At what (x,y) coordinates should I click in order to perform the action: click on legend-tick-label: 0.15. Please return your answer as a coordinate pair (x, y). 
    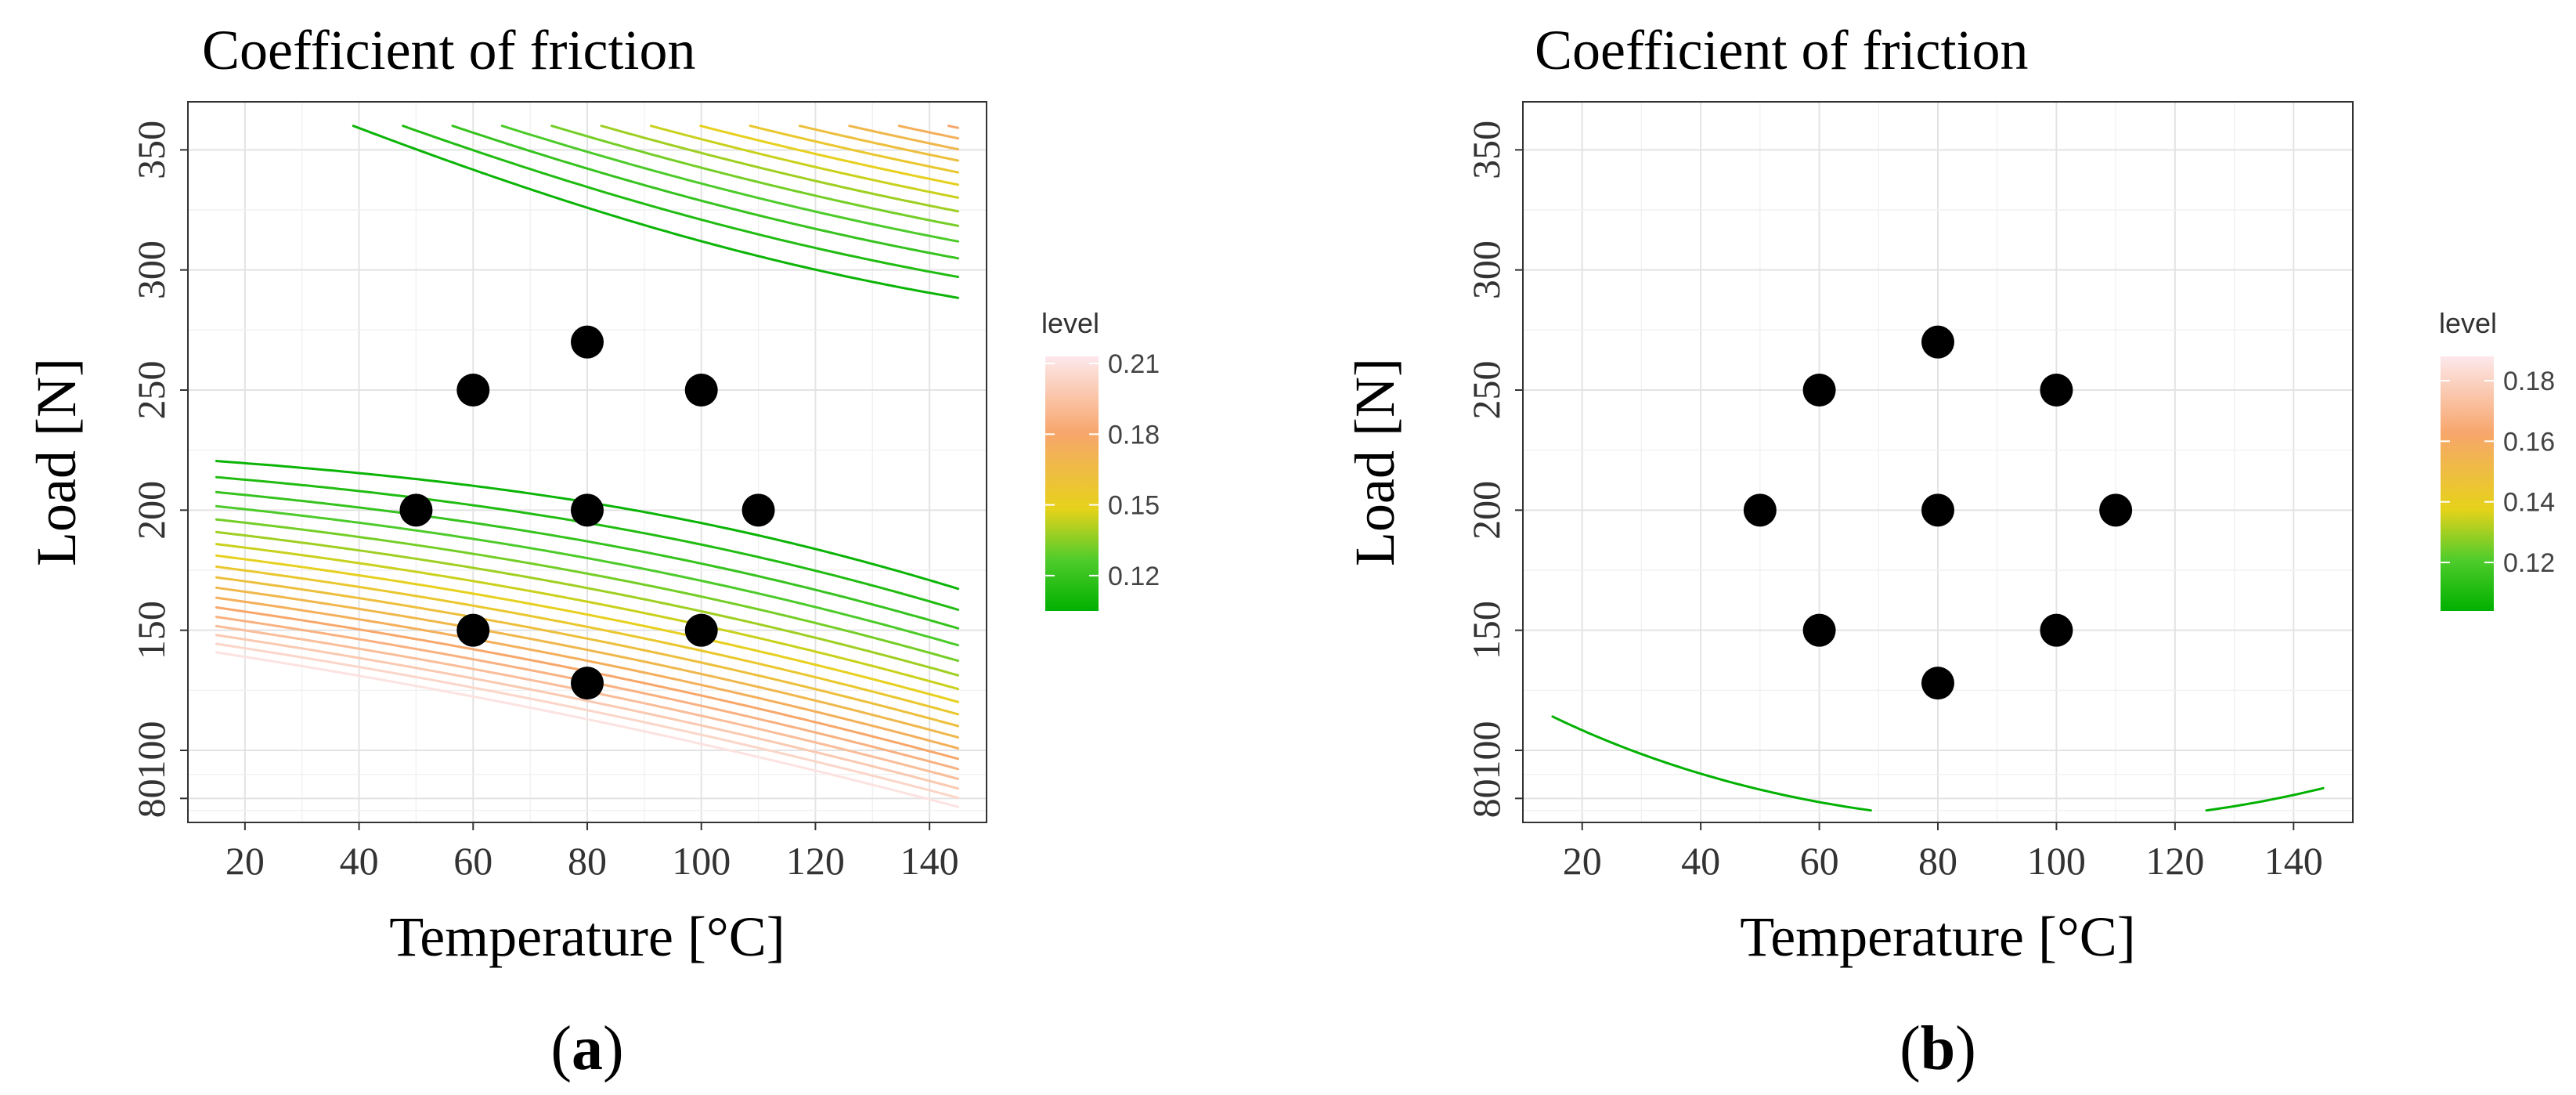
    Looking at the image, I should click on (1134, 506).